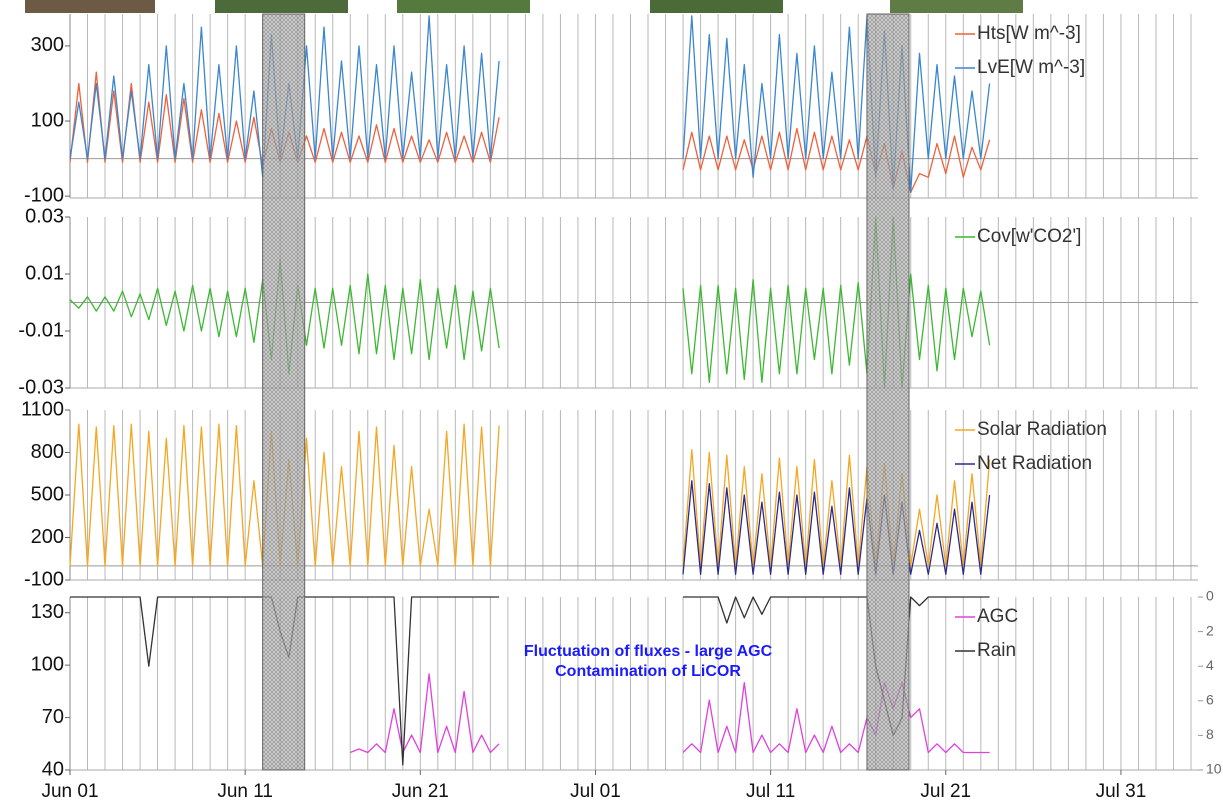  I want to click on y-tick-label: 40, so click(53, 769).